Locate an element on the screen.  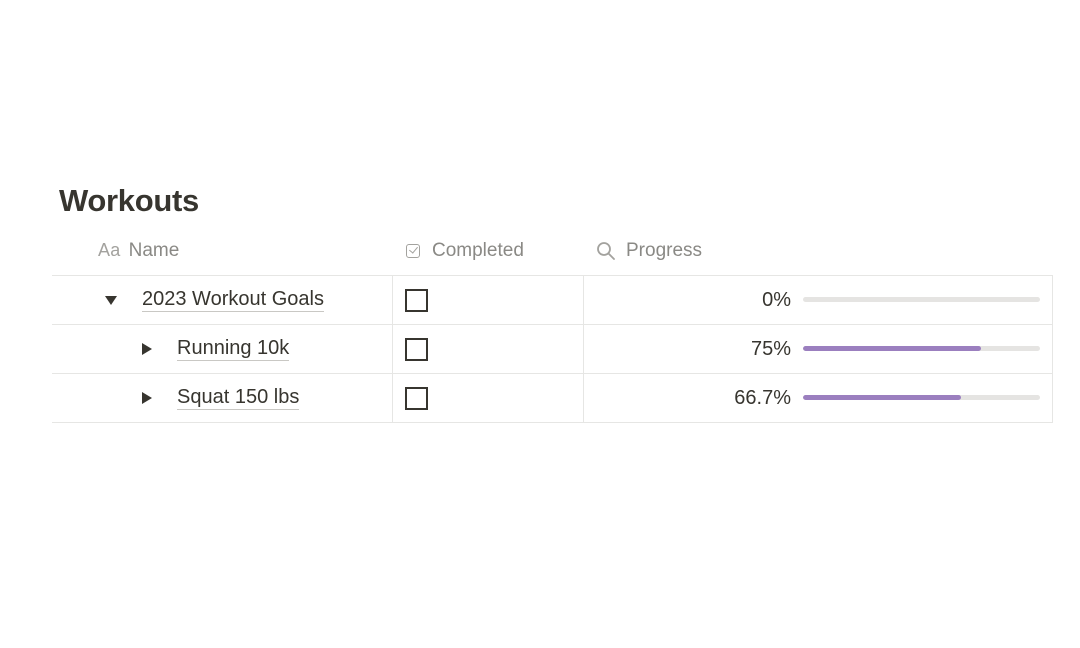
table-row: Squat 150 lbs 66.7% is located at coordinates (552, 398).